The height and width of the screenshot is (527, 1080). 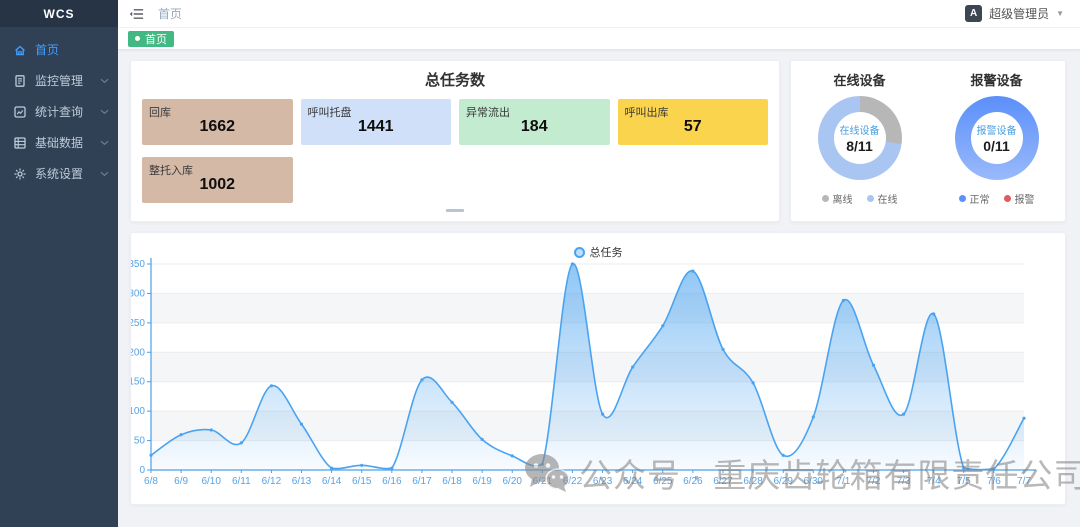 What do you see at coordinates (753, 481) in the screenshot?
I see `x-tick-label: 6/28` at bounding box center [753, 481].